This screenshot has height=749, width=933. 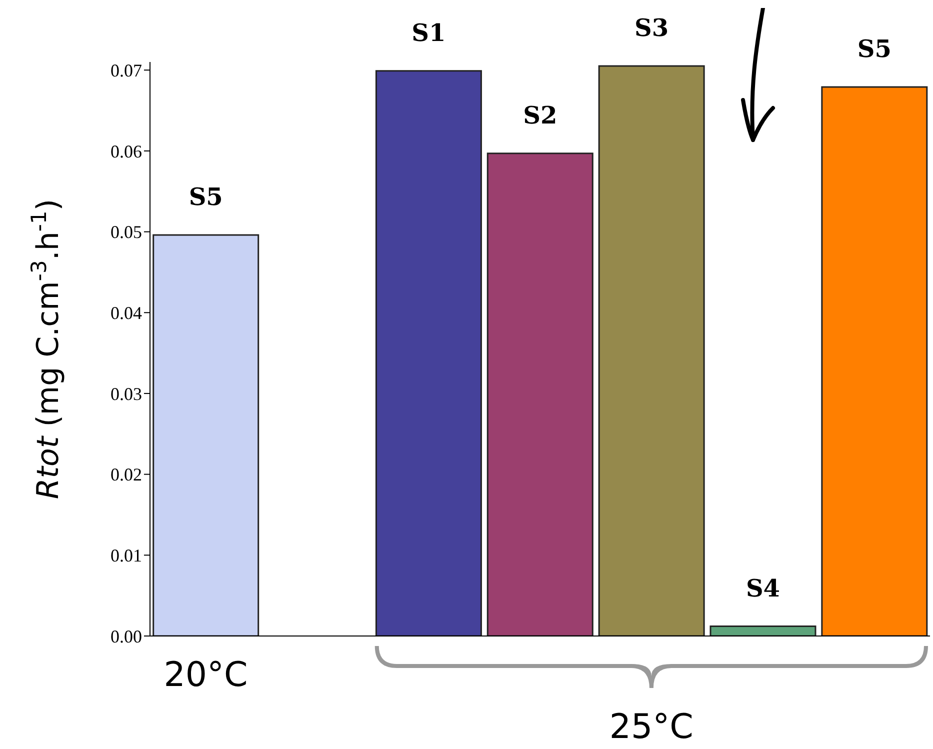 I want to click on x-tick-label: S2, so click(x=540, y=115).